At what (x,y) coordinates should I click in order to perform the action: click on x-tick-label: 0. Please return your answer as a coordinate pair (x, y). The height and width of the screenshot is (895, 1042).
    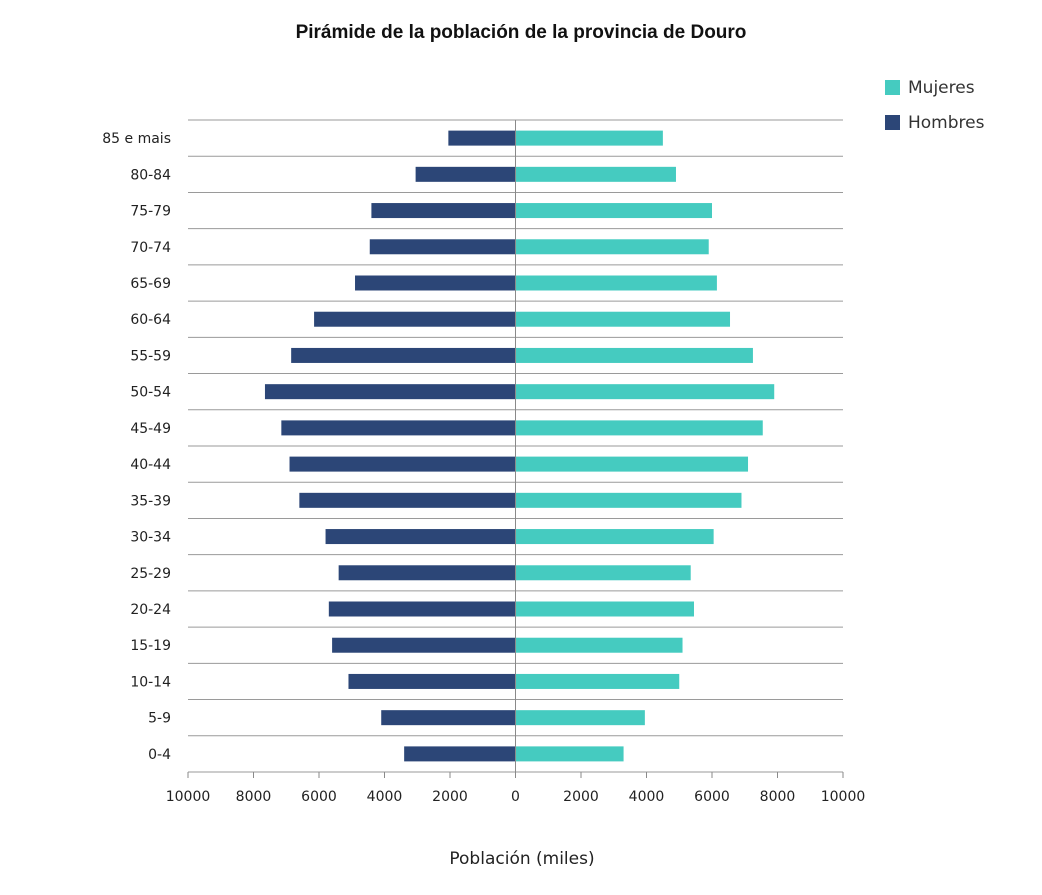
    Looking at the image, I should click on (515, 797).